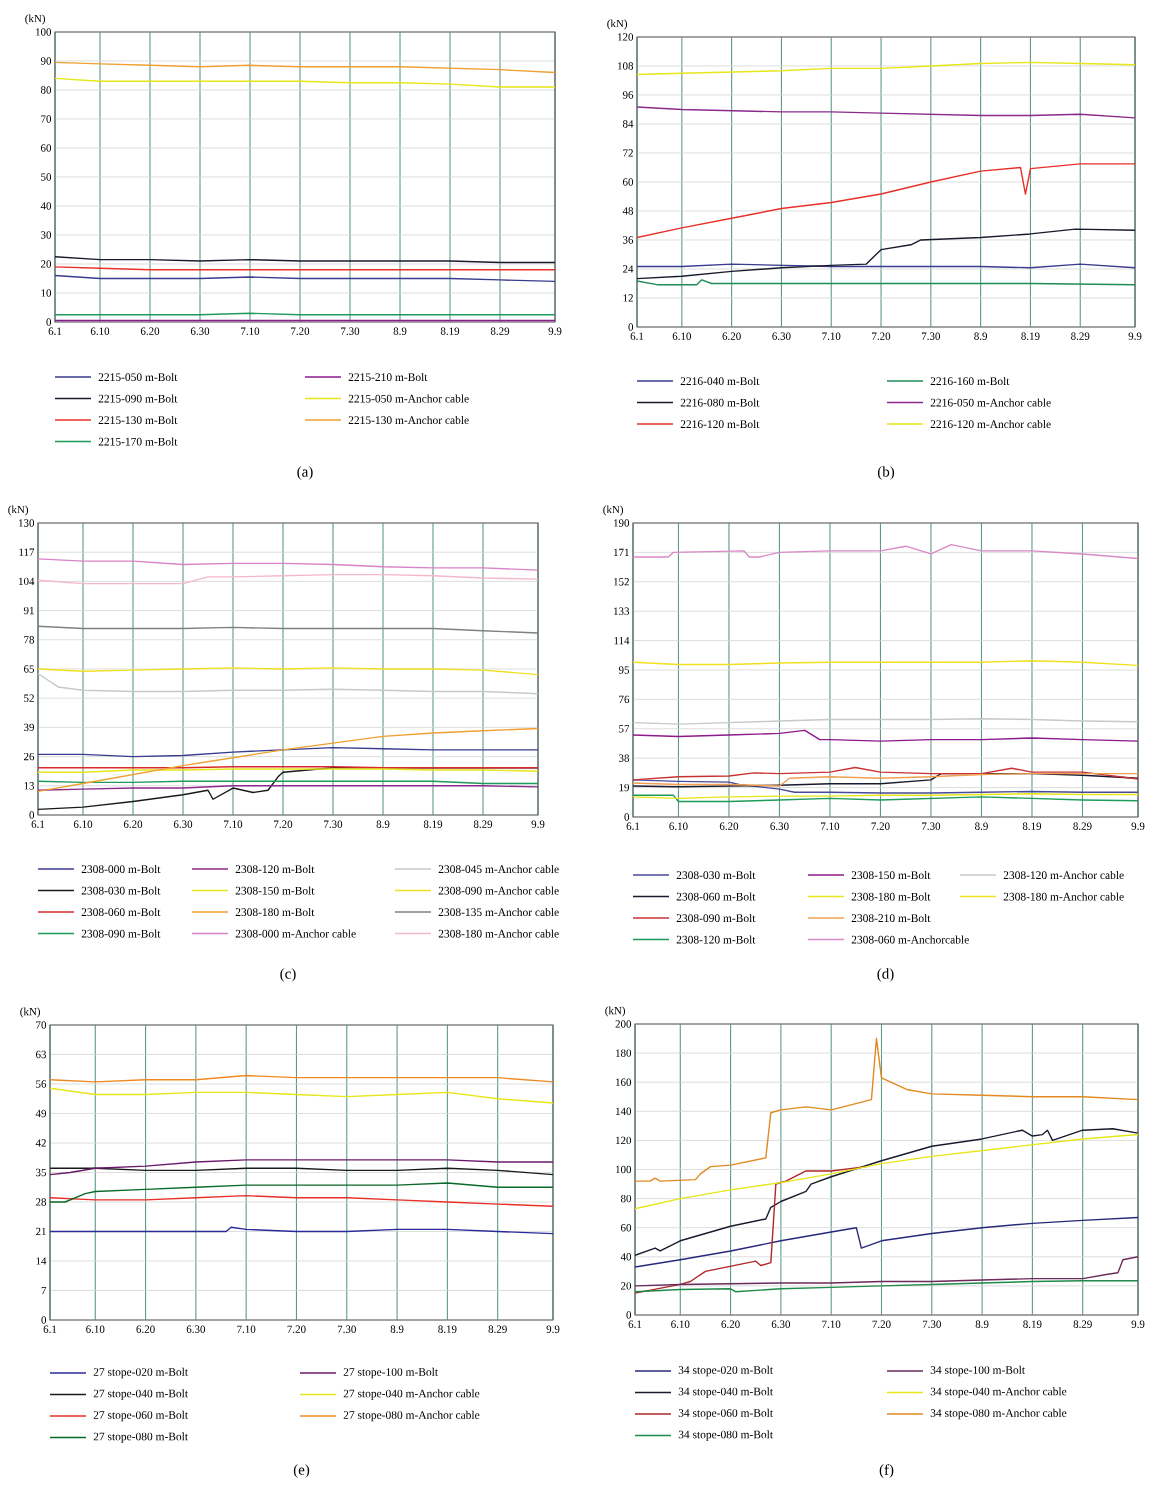 Image resolution: width=1149 pixels, height=1486 pixels. Describe the element at coordinates (720, 424) in the screenshot. I see `legend-label: 2216-120 m-Bolt` at that location.